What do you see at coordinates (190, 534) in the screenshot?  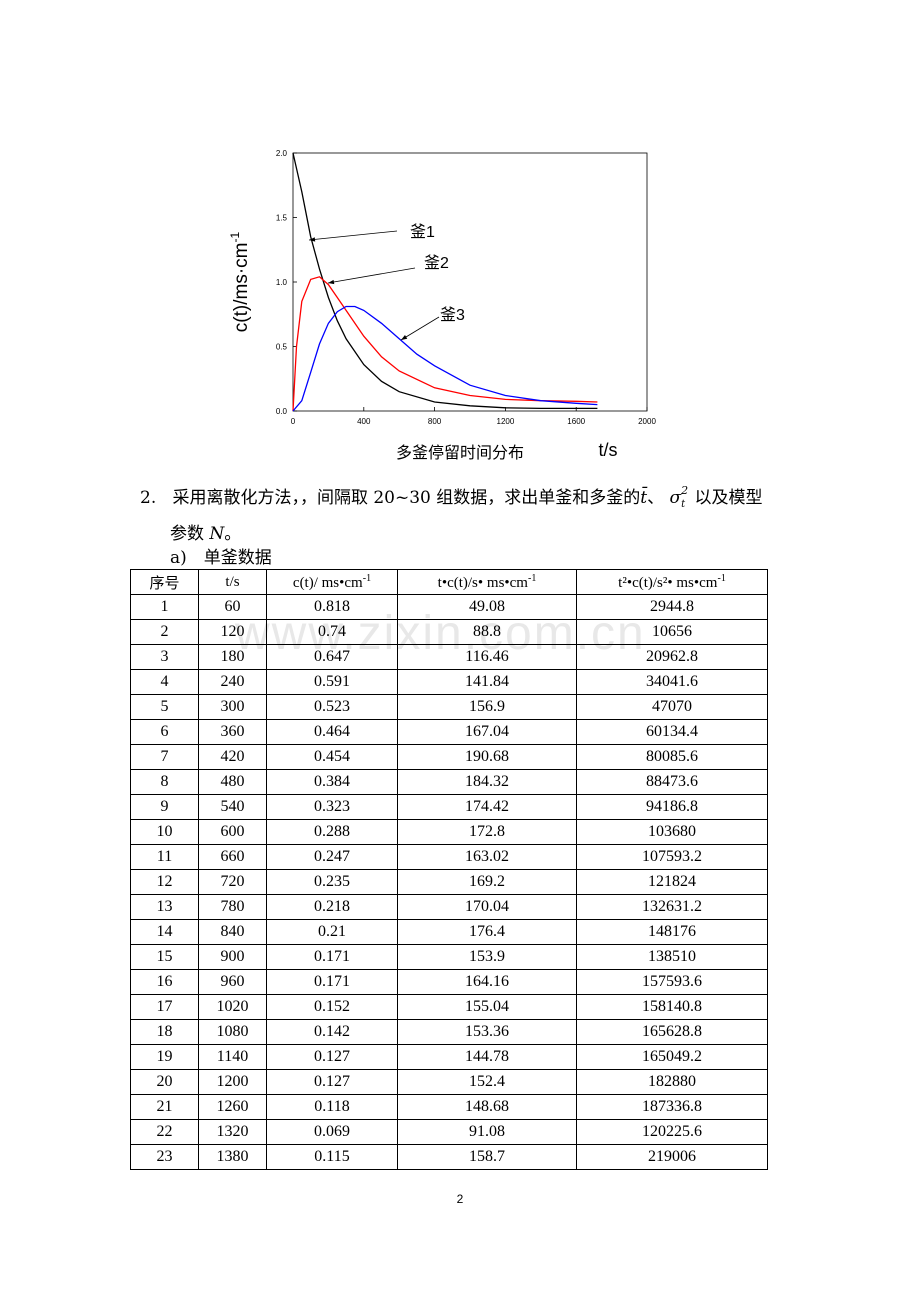 I see `line2-prefix: 参数` at bounding box center [190, 534].